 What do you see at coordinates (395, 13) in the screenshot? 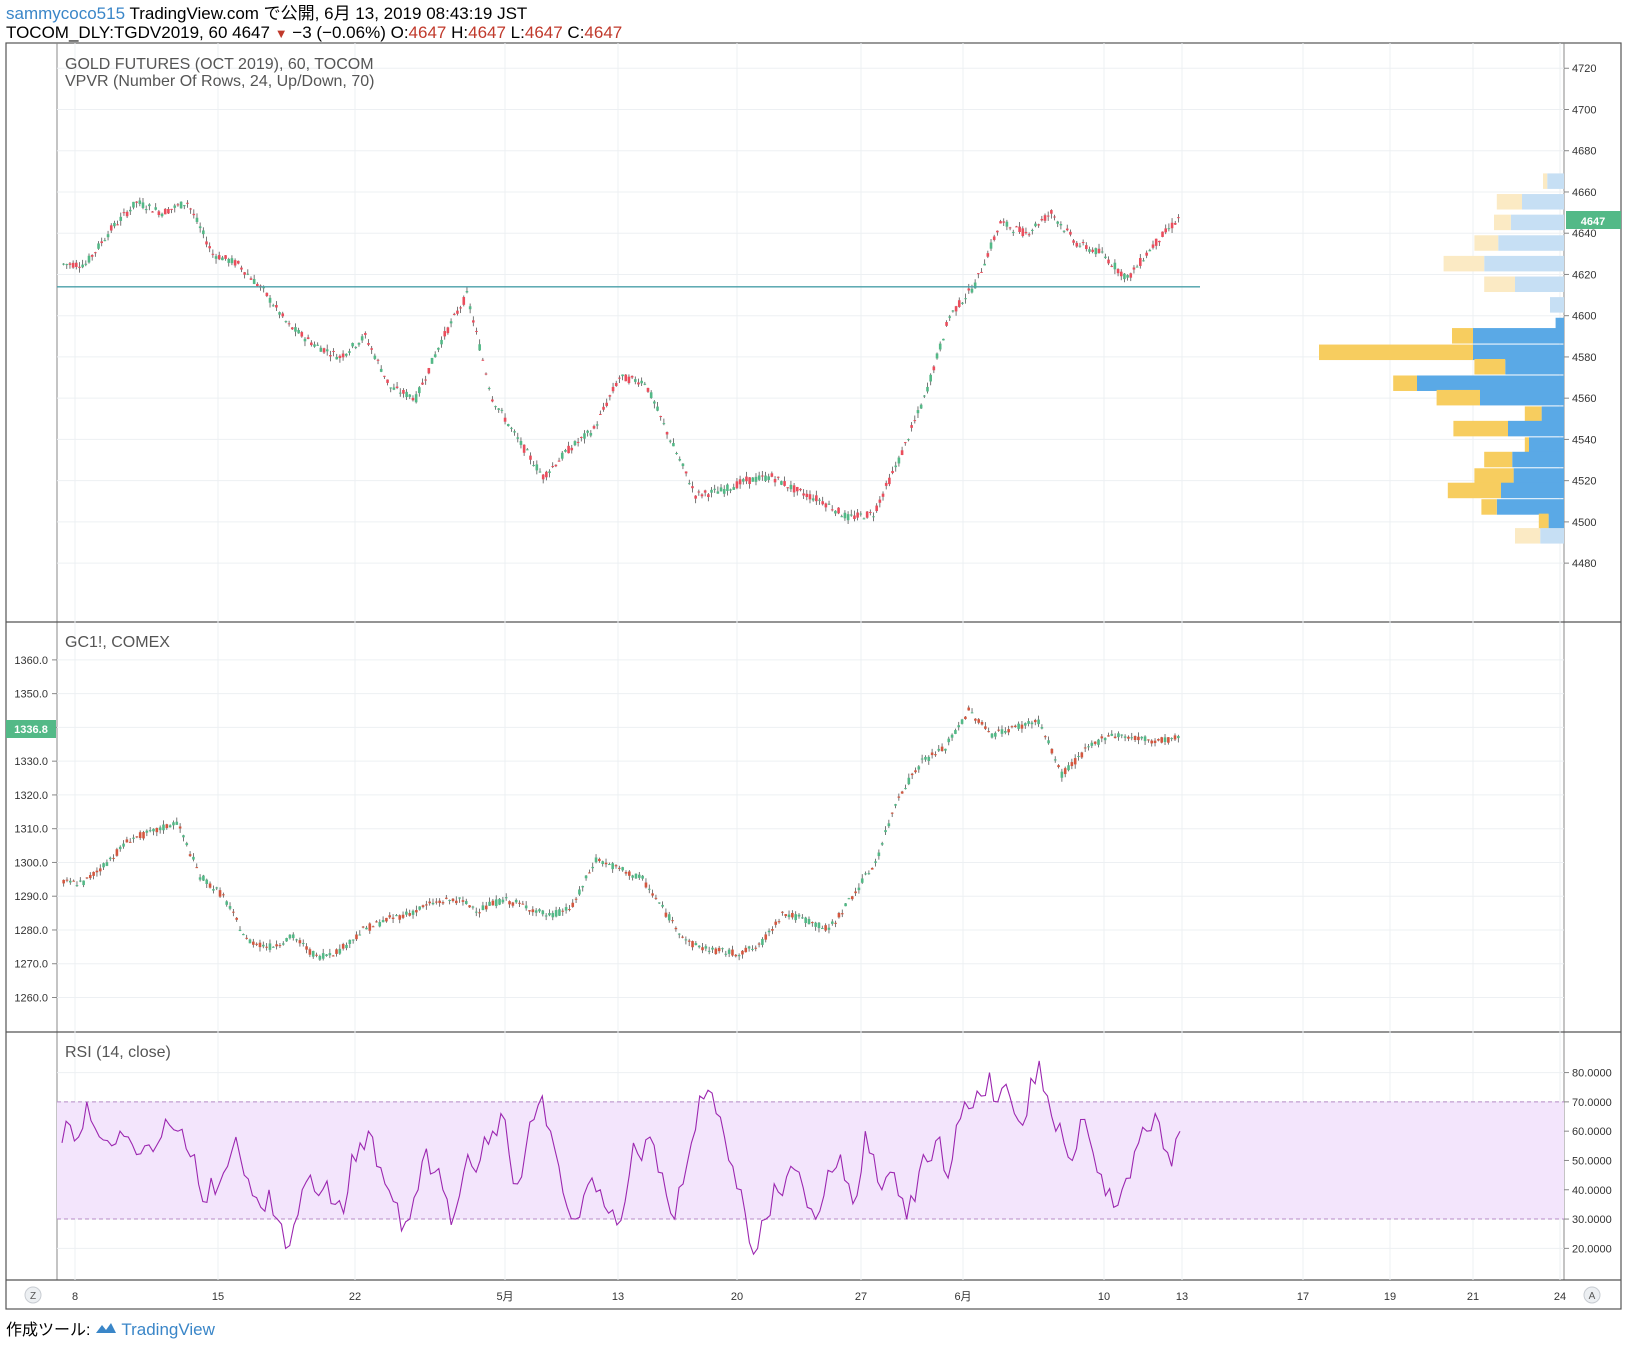
I see `published-text: で公開, 6月 13, 2019 08:43:19 JST` at bounding box center [395, 13].